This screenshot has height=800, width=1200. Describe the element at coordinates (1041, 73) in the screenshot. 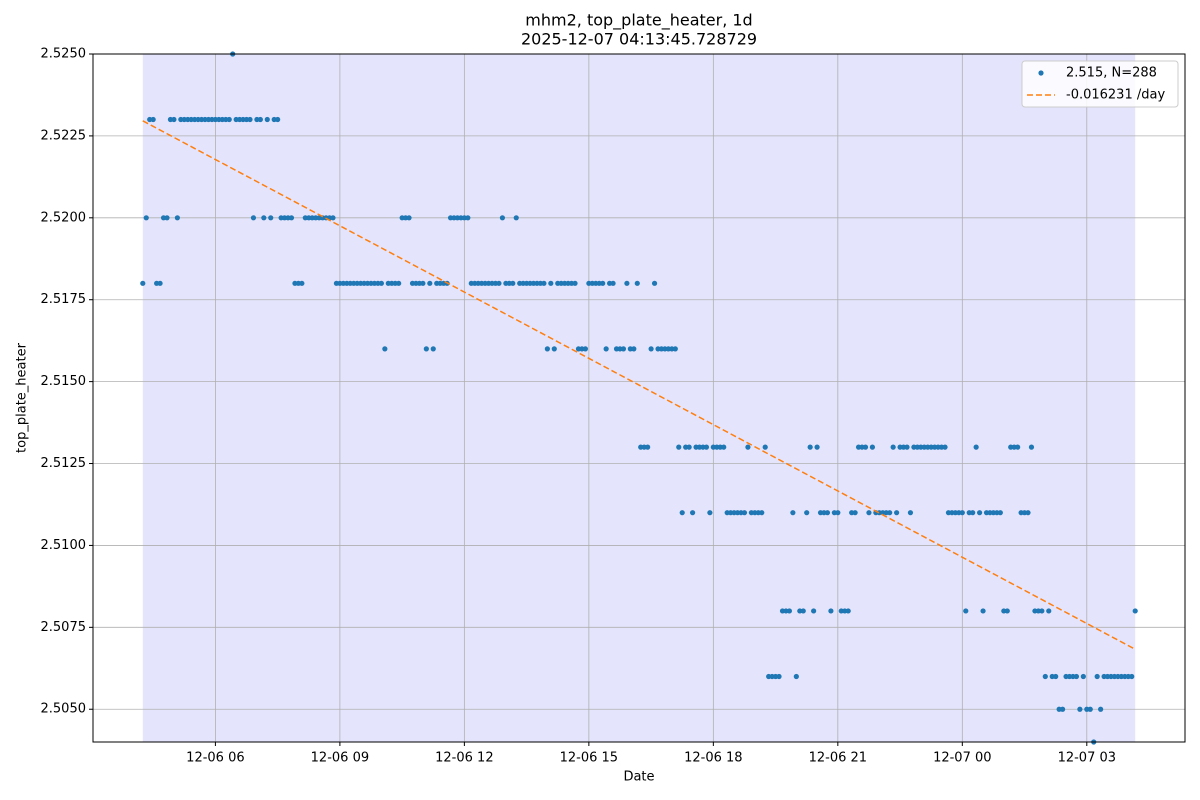

I see `legend-swatch` at that location.